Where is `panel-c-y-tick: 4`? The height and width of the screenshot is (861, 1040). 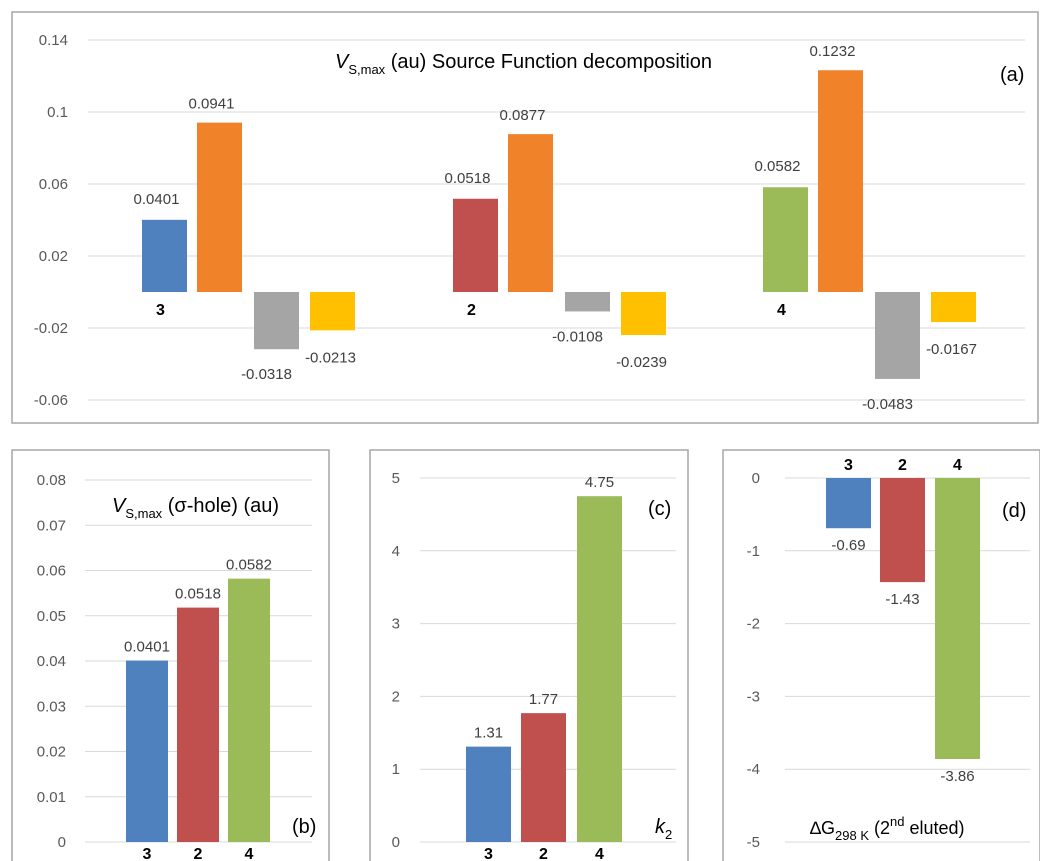
panel-c-y-tick: 4 is located at coordinates (396, 551).